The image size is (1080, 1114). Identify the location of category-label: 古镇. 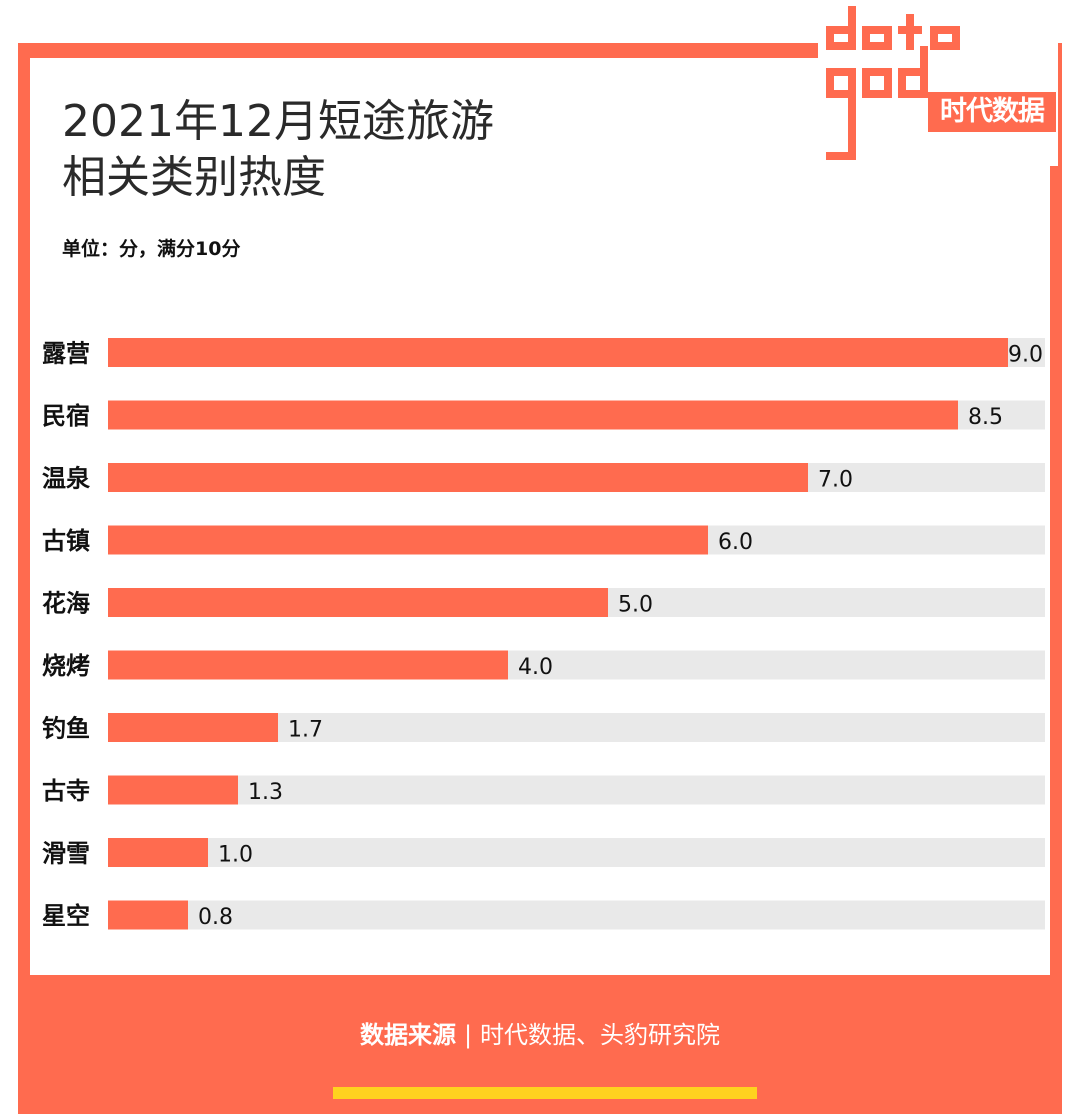
(66, 541).